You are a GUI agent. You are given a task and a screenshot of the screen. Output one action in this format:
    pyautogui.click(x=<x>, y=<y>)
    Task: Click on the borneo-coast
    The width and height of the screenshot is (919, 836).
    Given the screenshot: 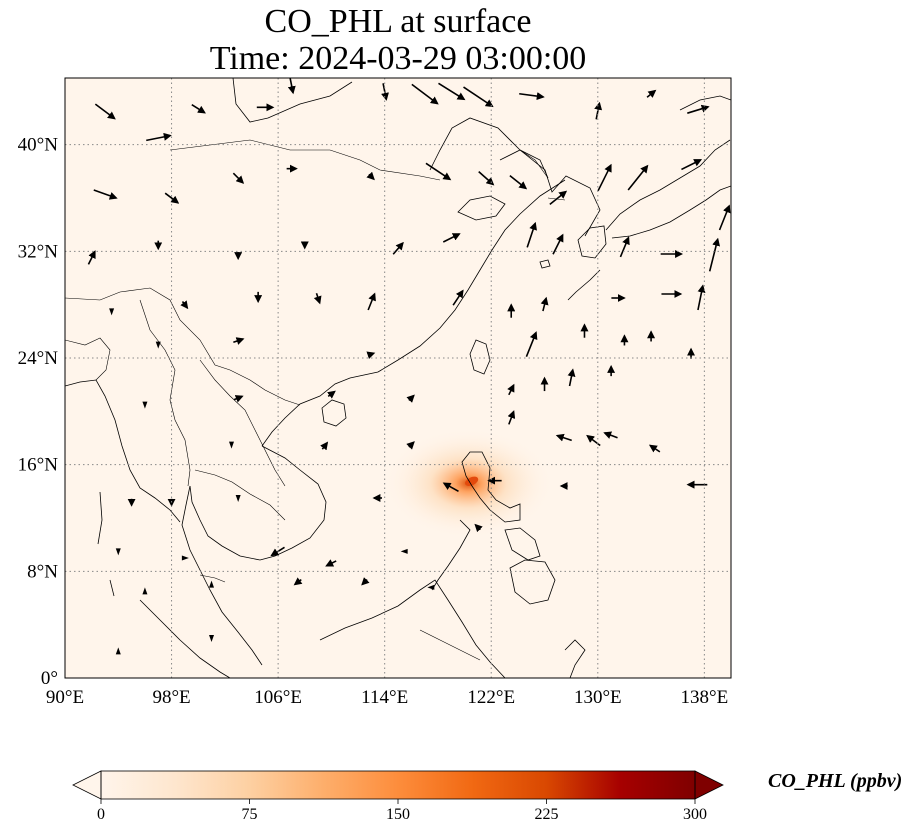 What is the action you would take?
    pyautogui.click(x=412, y=628)
    